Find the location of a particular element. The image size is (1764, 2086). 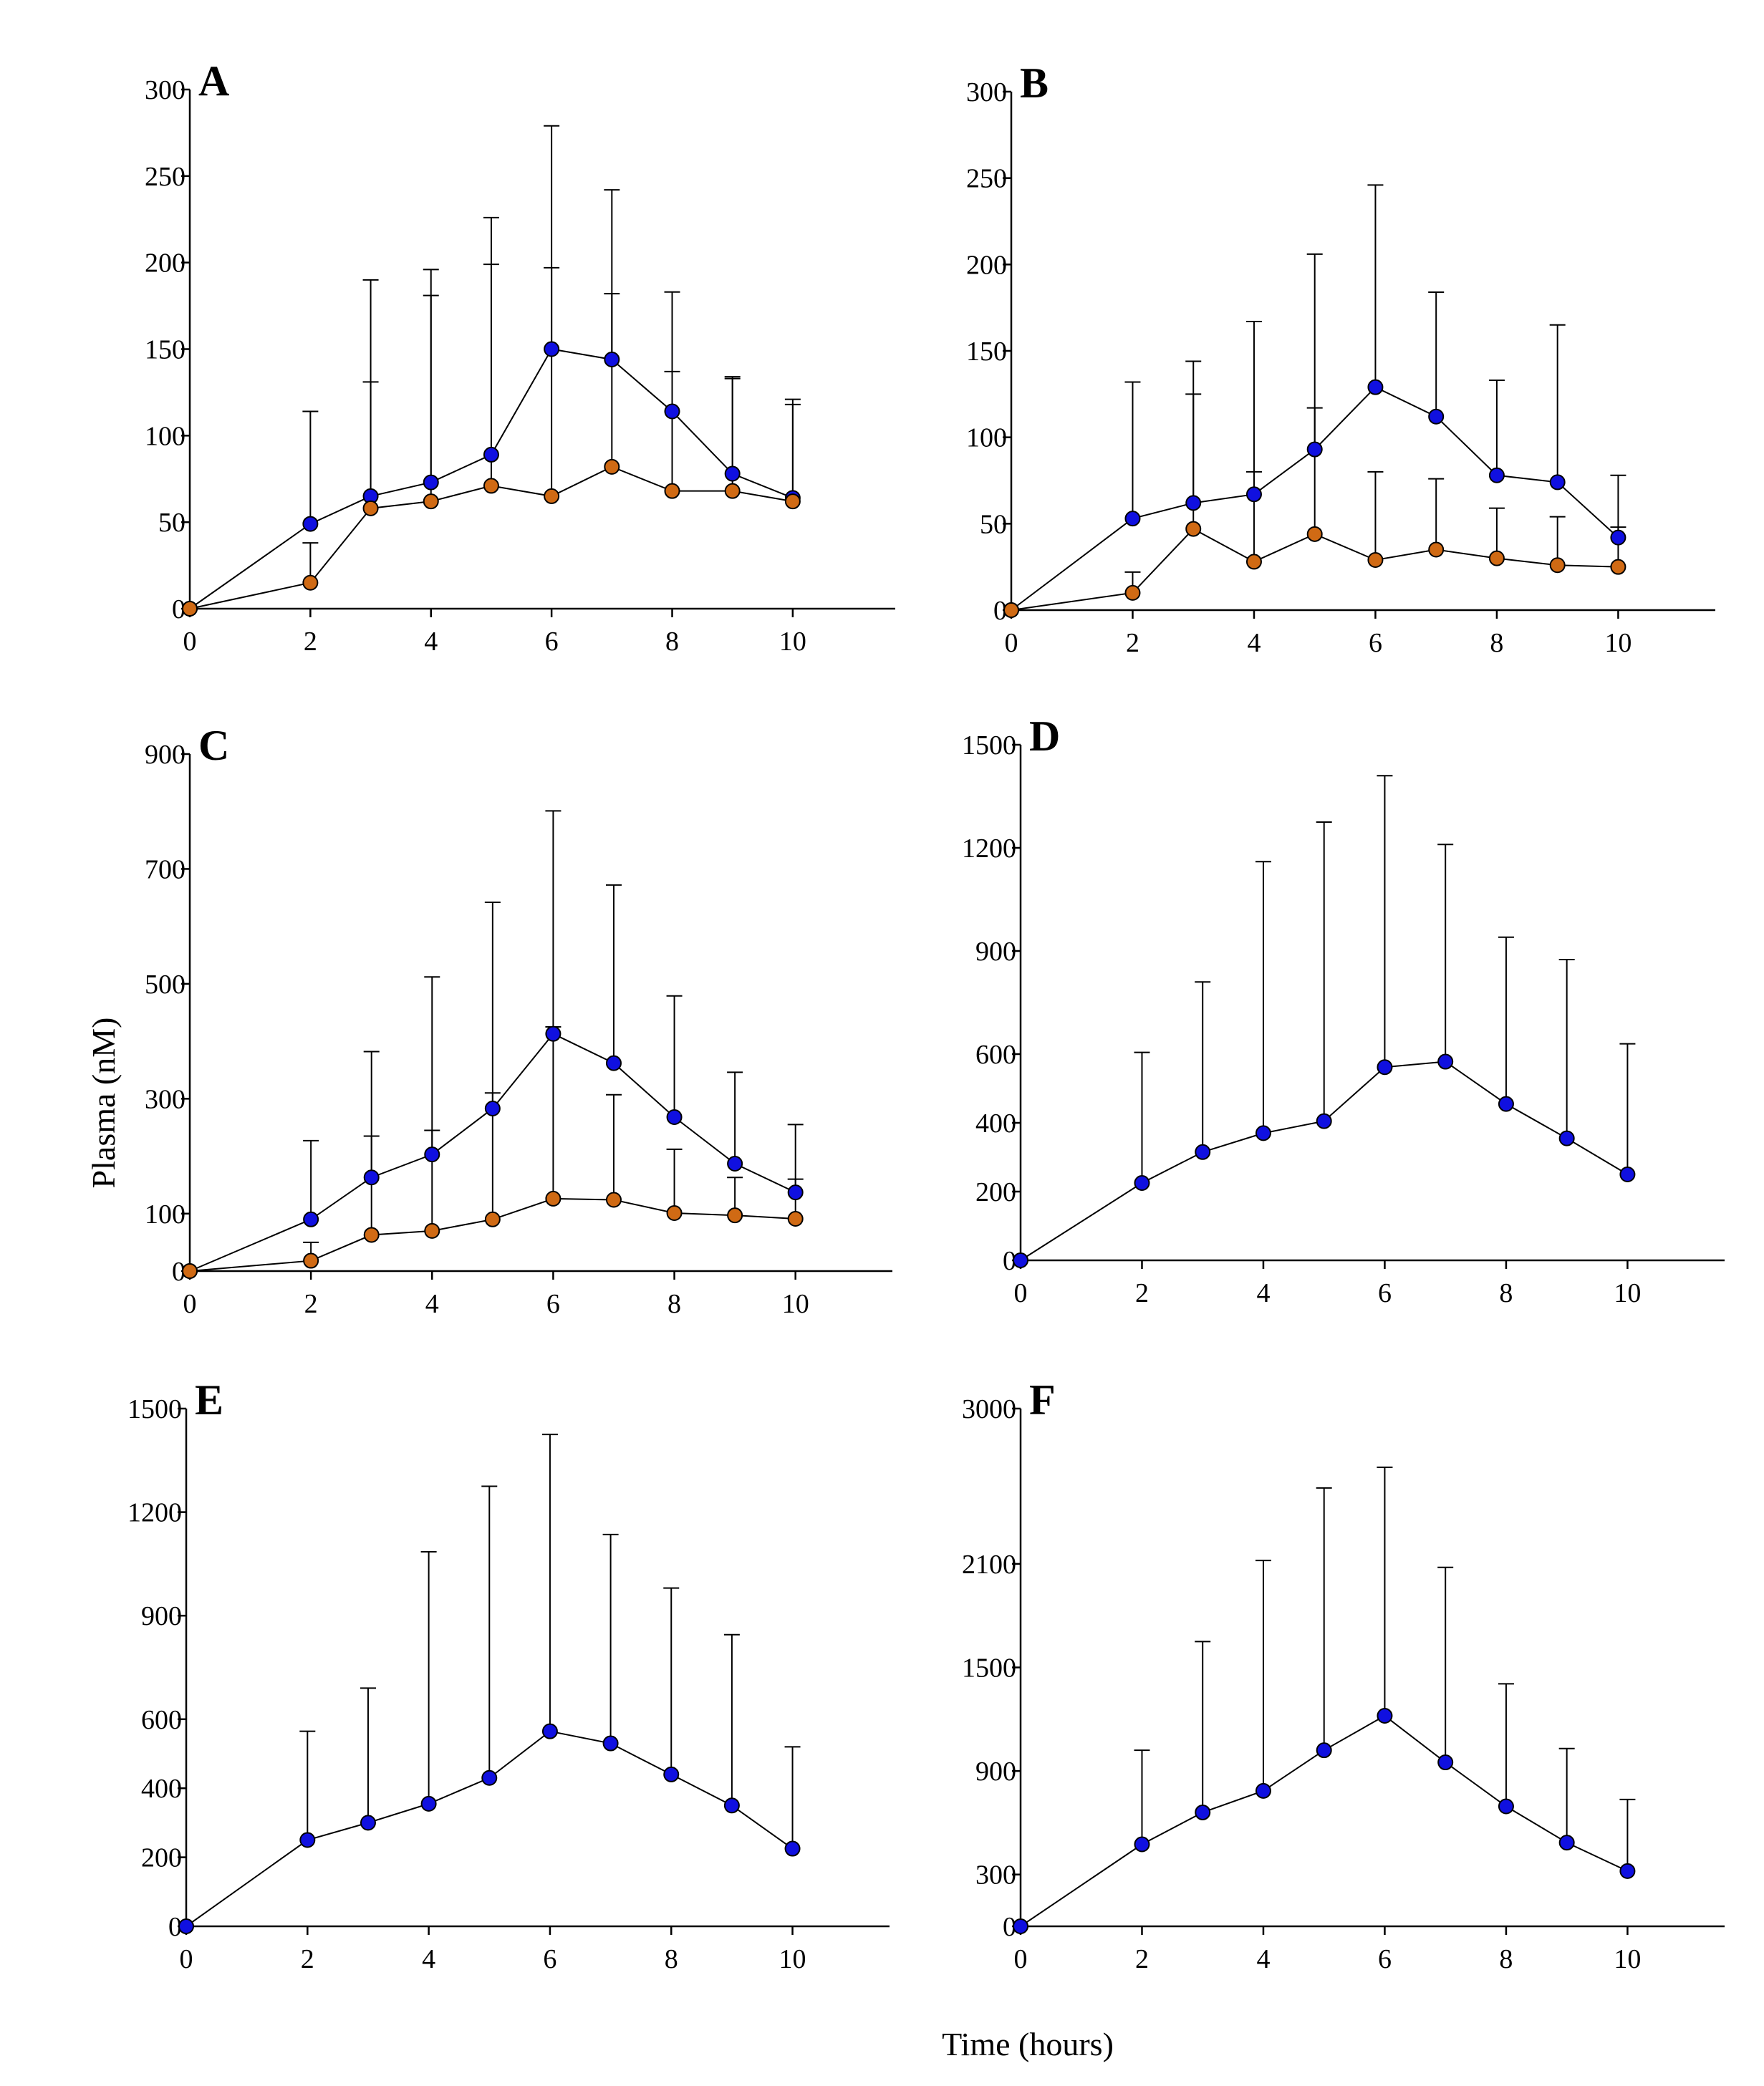

y-tick-label: 400 is located at coordinates (161, 1789).